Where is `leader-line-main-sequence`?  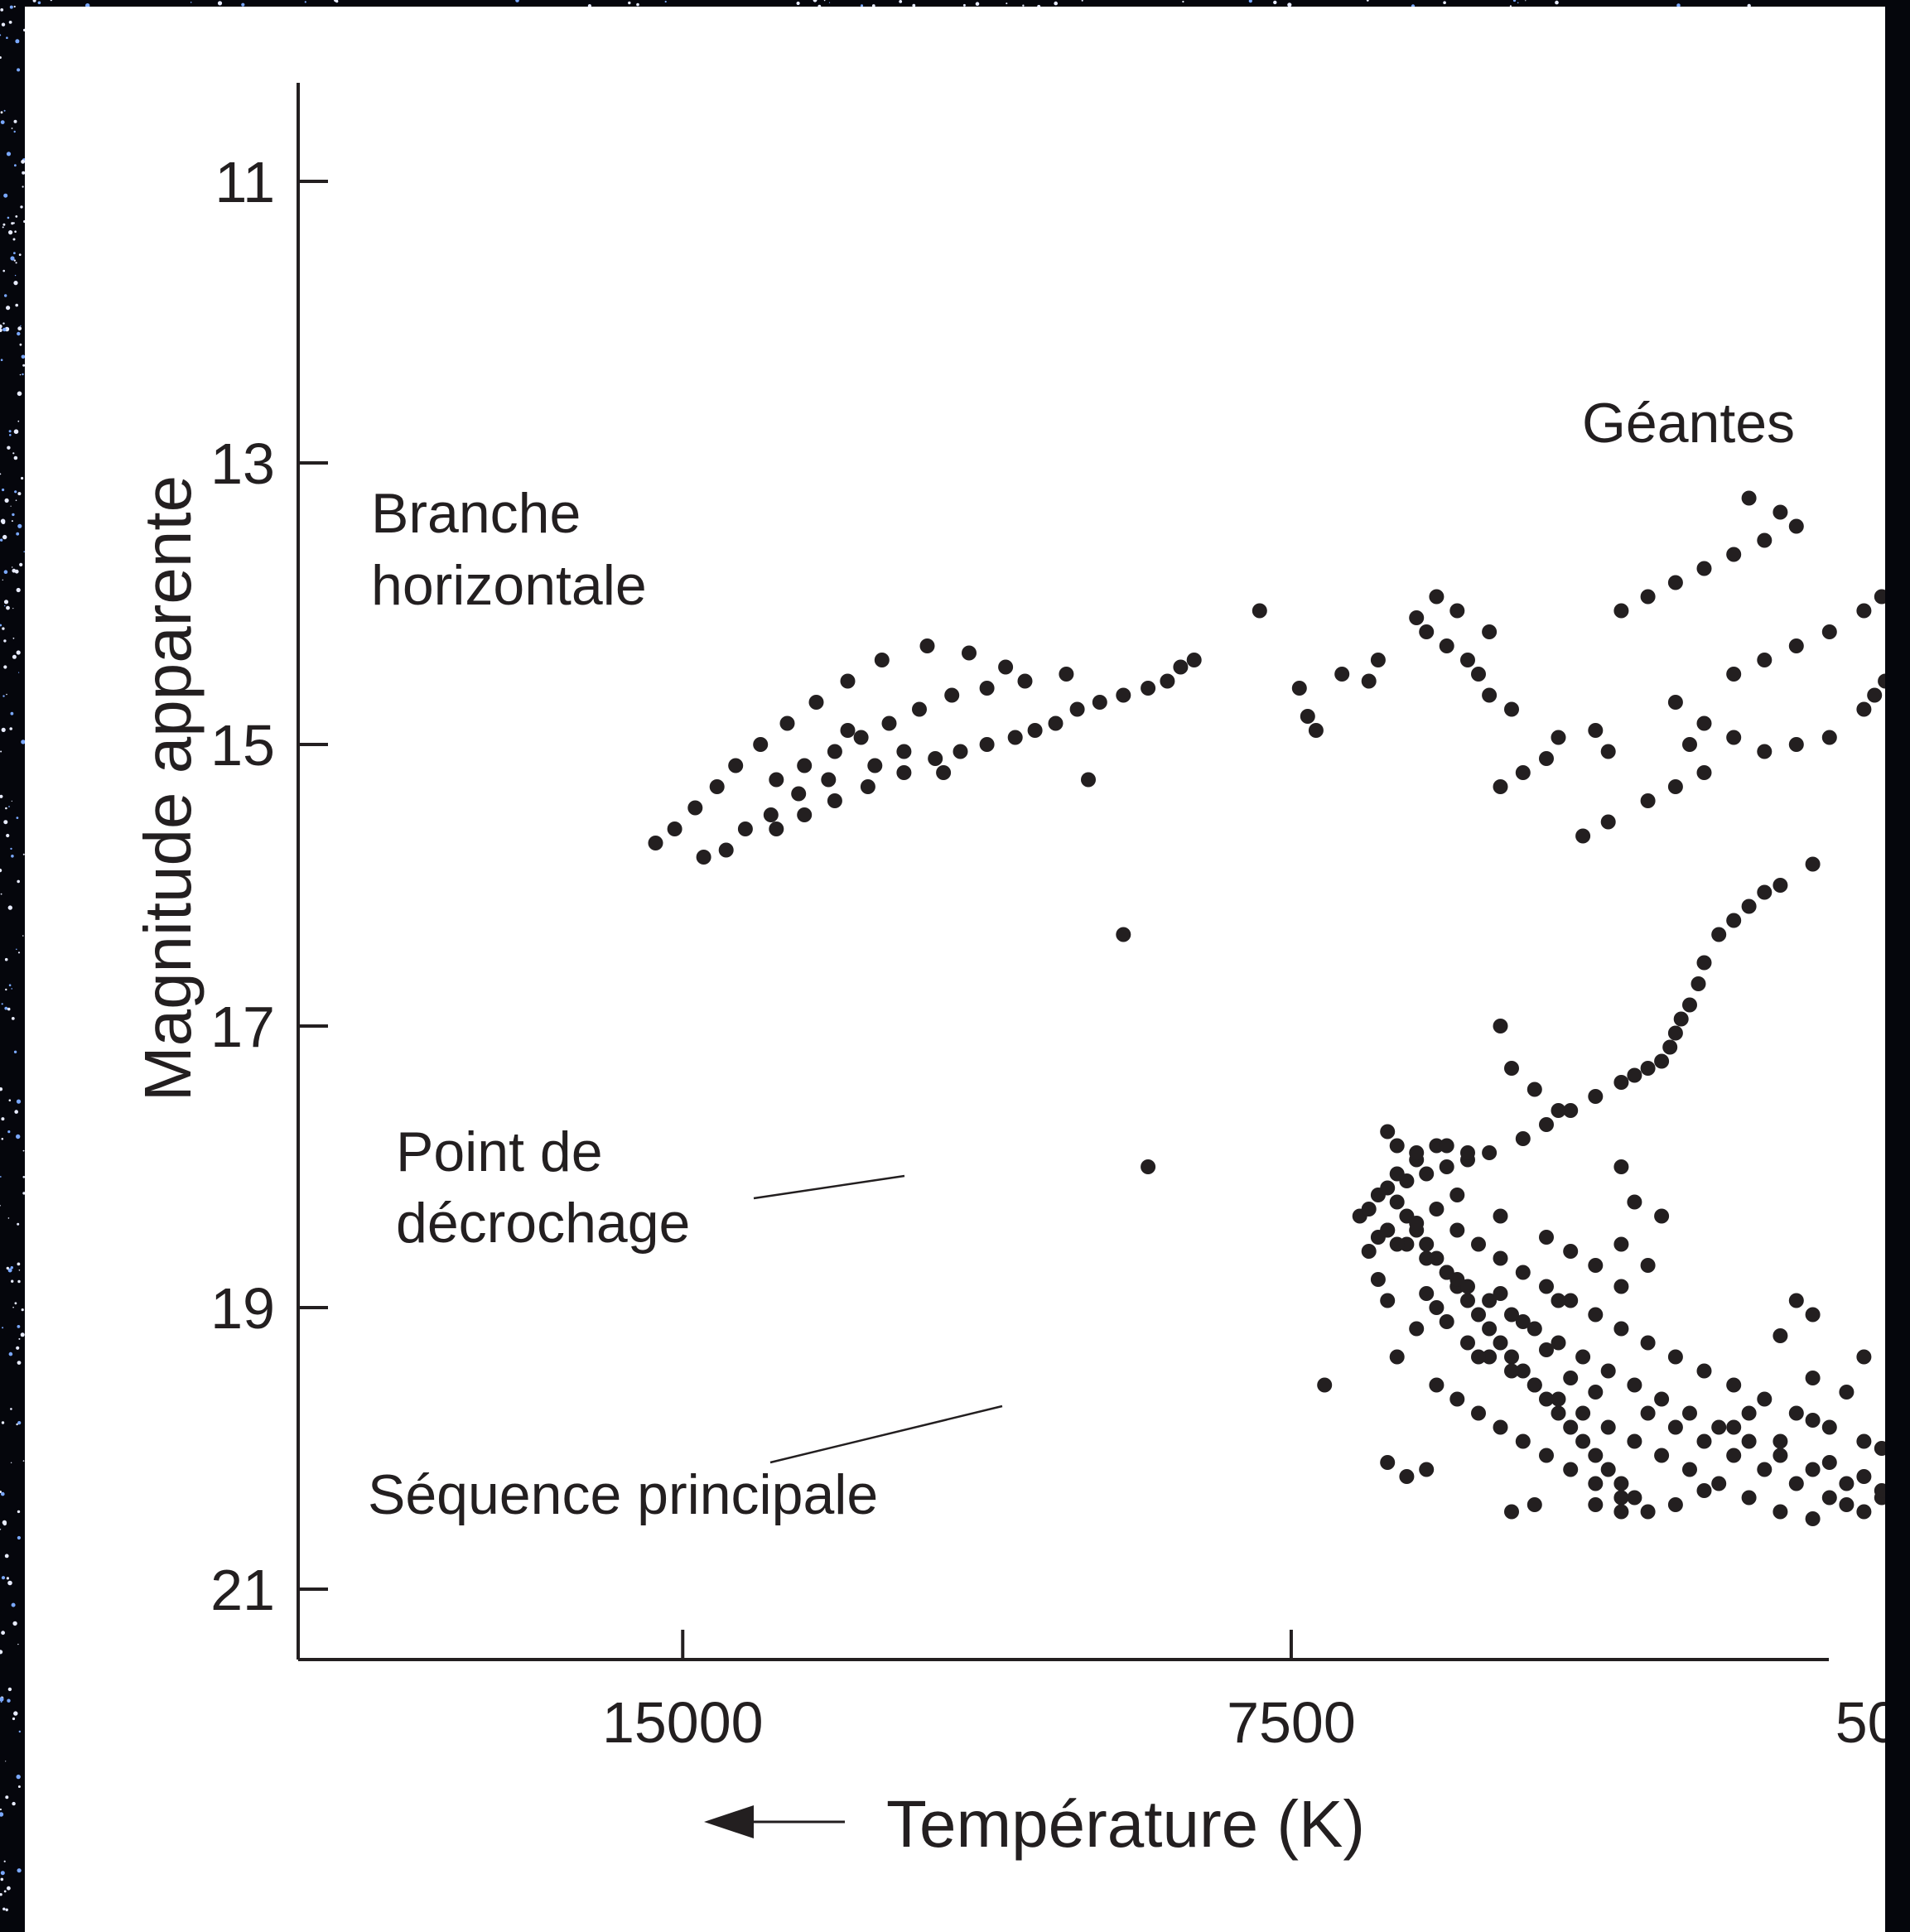 leader-line-main-sequence is located at coordinates (886, 1434).